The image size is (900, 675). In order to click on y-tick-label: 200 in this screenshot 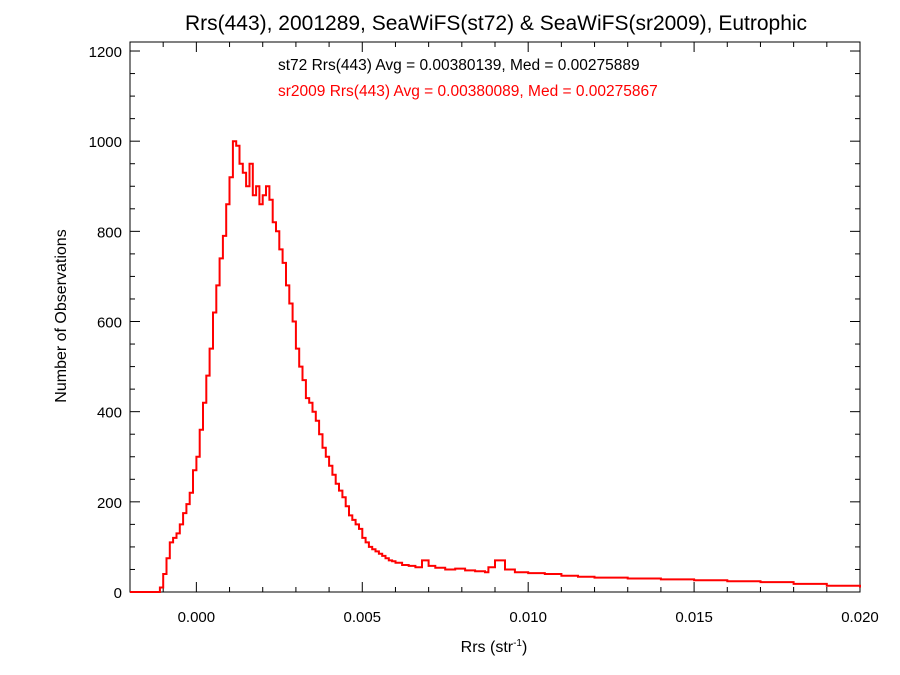, I will do `click(109, 503)`.